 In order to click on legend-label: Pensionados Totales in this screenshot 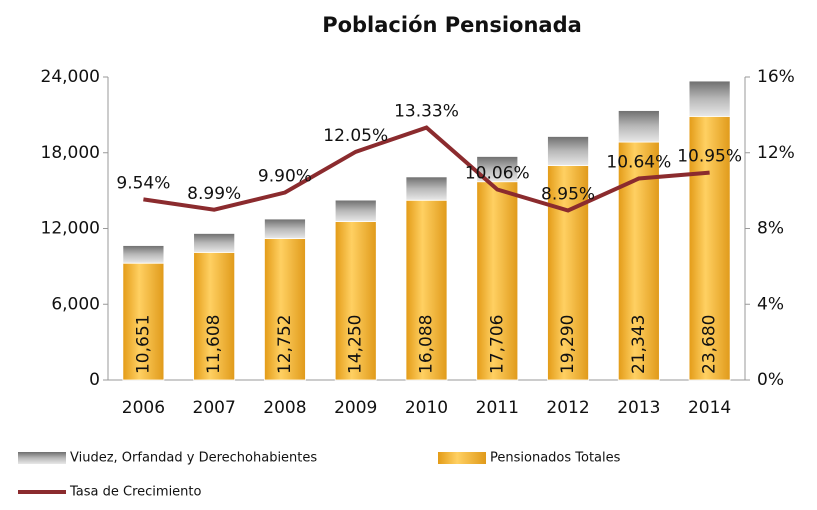, I will do `click(555, 458)`.